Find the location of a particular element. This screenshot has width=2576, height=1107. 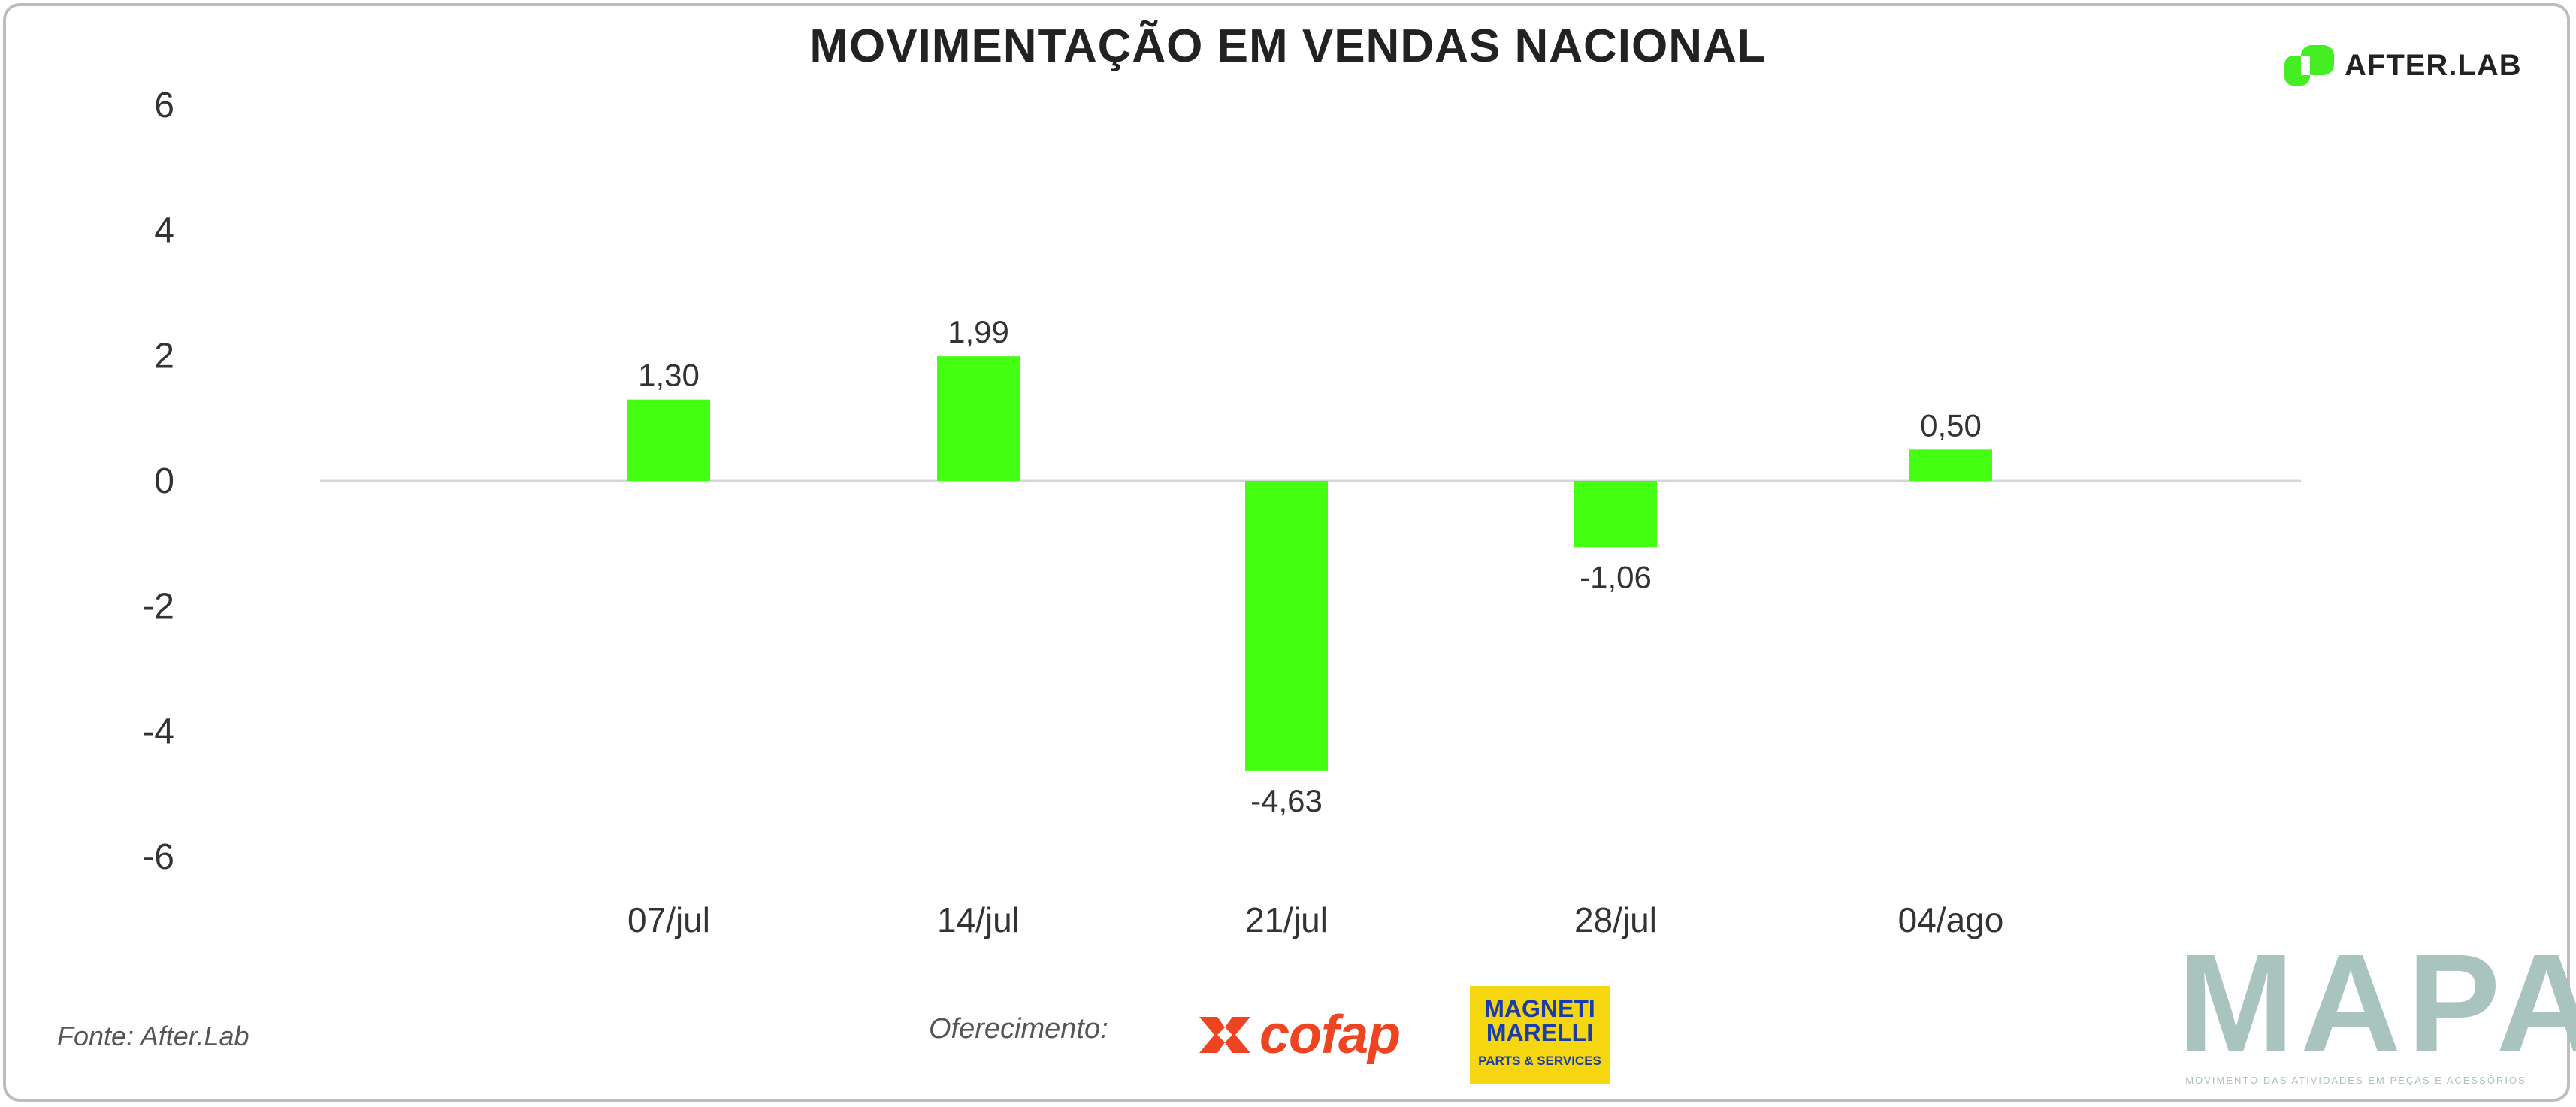

cofap-logo: cofap is located at coordinates (1298, 1035).